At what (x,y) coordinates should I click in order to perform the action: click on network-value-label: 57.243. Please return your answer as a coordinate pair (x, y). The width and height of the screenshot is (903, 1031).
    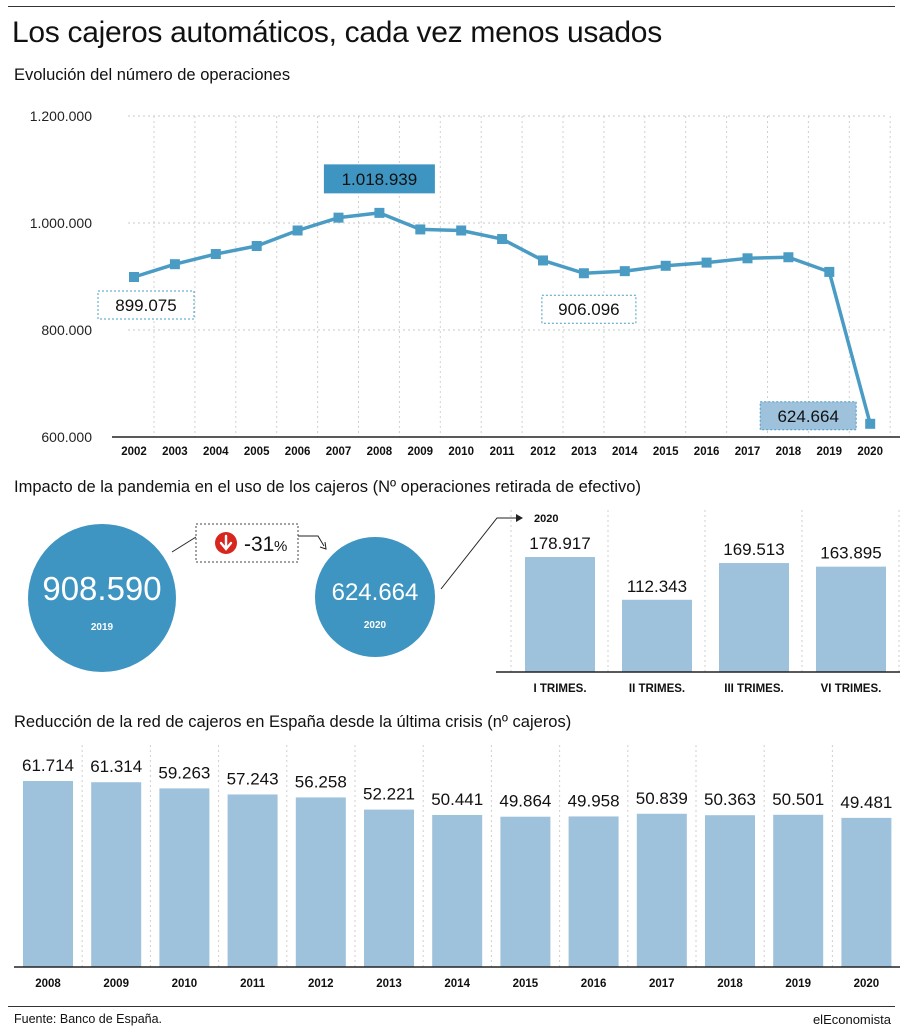
    Looking at the image, I should click on (253, 778).